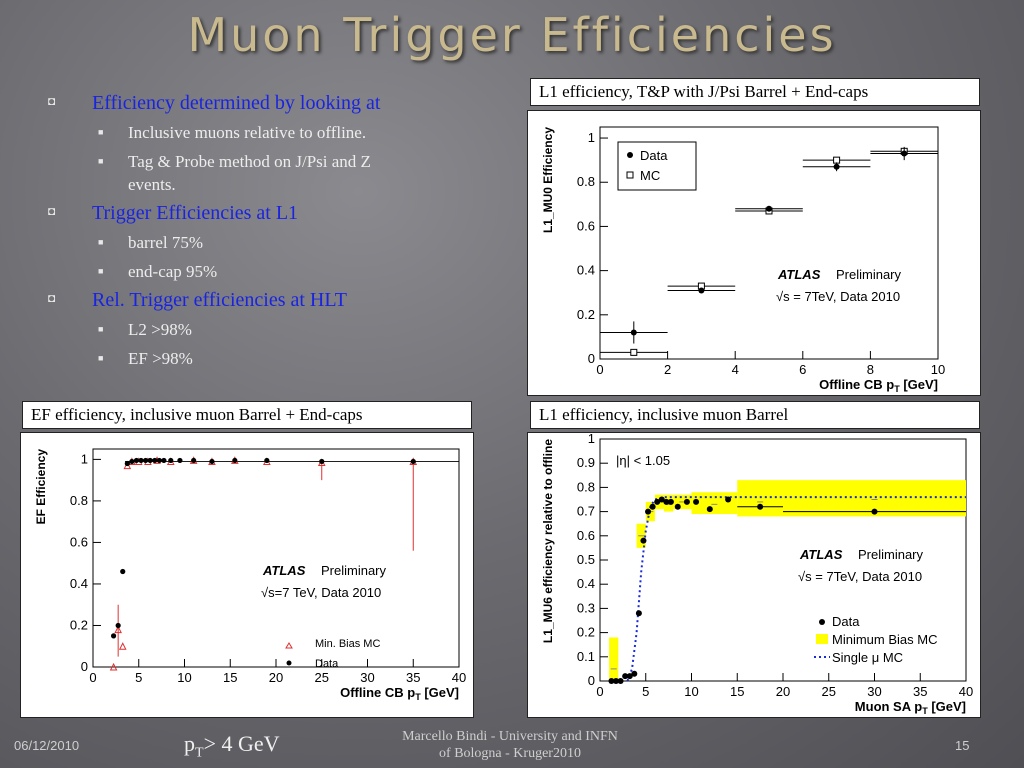 This screenshot has width=1024, height=768. Describe the element at coordinates (184, 677) in the screenshot. I see `x-tick-label: 10` at that location.